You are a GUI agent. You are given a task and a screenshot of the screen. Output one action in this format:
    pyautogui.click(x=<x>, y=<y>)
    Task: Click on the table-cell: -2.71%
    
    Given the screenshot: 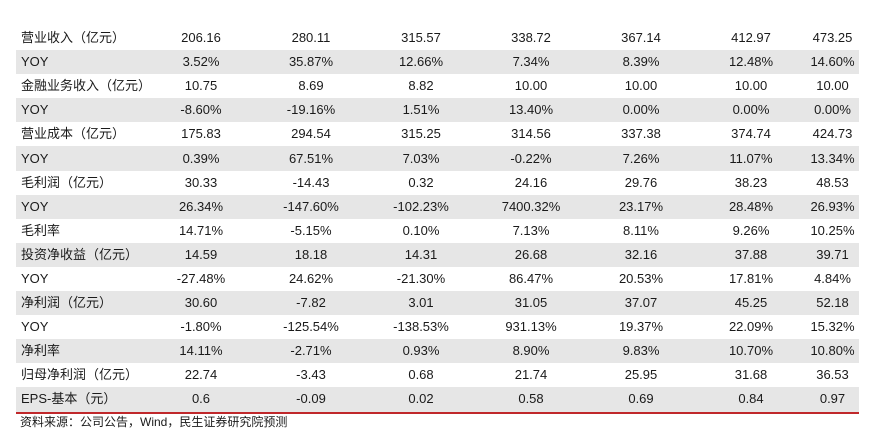 What is the action you would take?
    pyautogui.click(x=311, y=351)
    